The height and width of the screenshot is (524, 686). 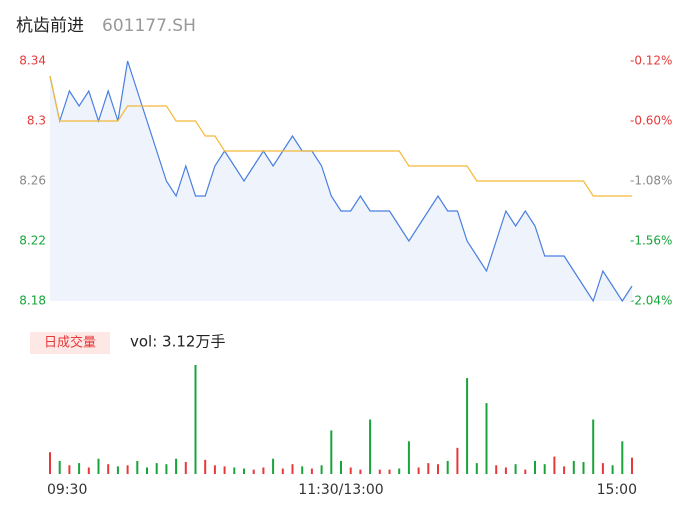 What do you see at coordinates (617, 490) in the screenshot?
I see `x-tick-label: 15:00` at bounding box center [617, 490].